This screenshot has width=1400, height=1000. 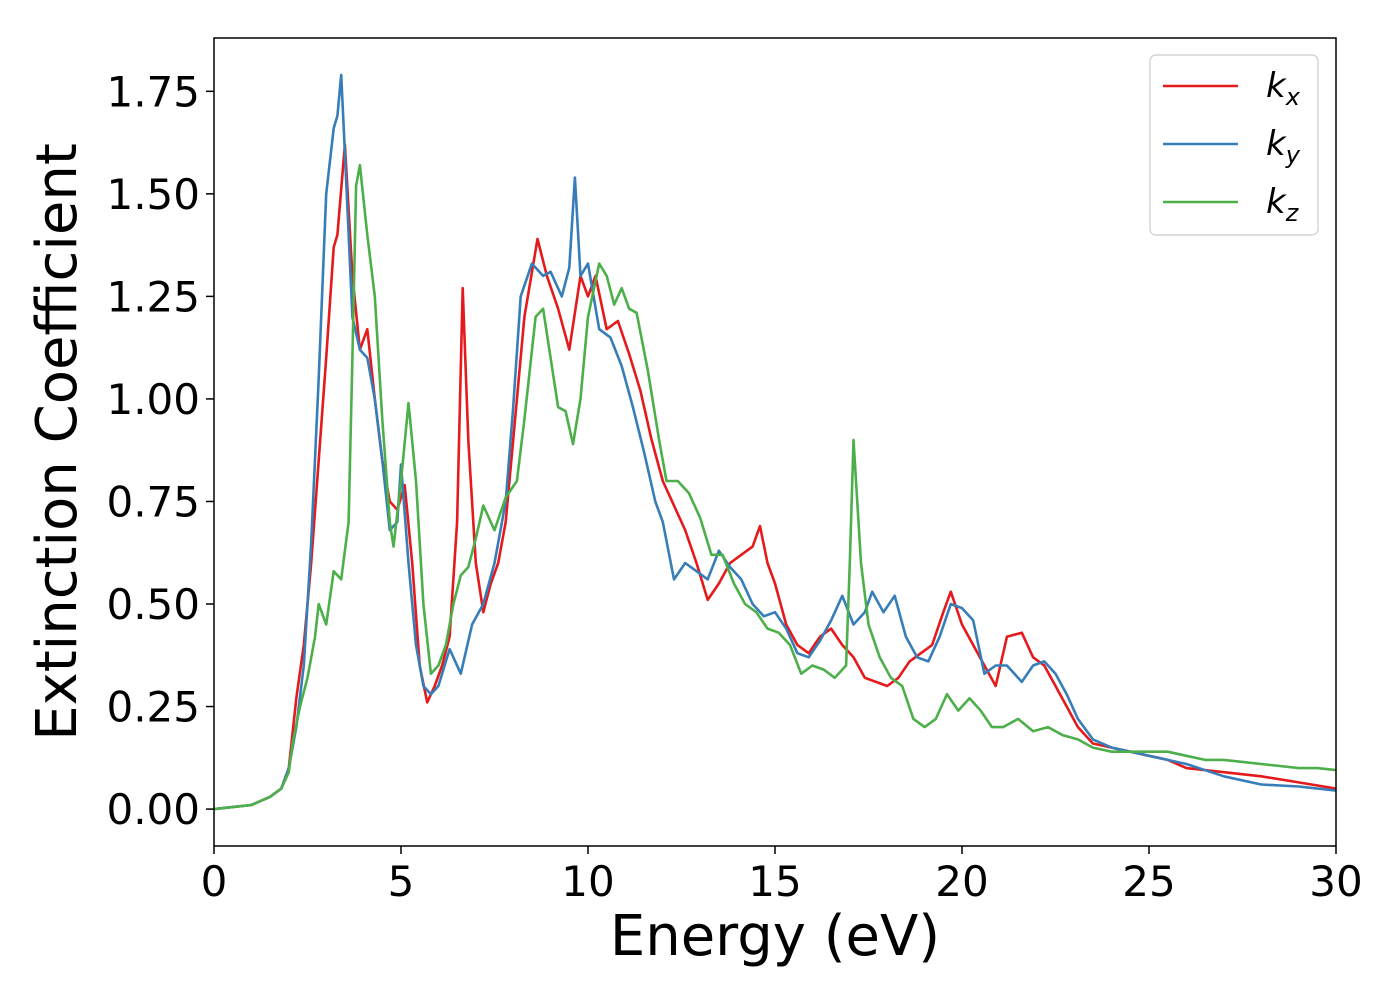 What do you see at coordinates (1283, 146) in the screenshot?
I see `legend-label-y: ky` at bounding box center [1283, 146].